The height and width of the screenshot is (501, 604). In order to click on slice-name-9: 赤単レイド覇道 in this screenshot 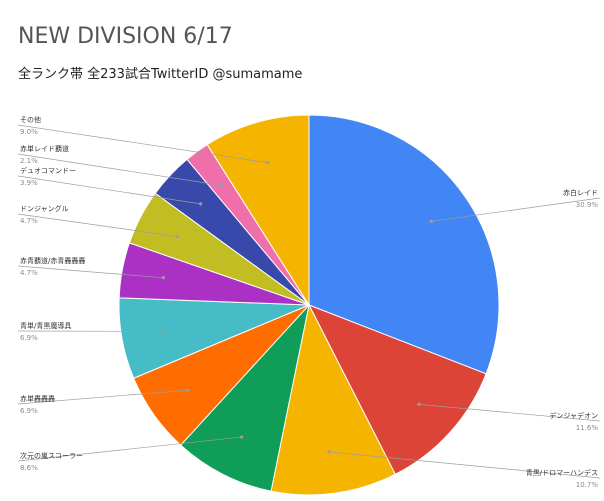, I will do `click(44, 148)`.